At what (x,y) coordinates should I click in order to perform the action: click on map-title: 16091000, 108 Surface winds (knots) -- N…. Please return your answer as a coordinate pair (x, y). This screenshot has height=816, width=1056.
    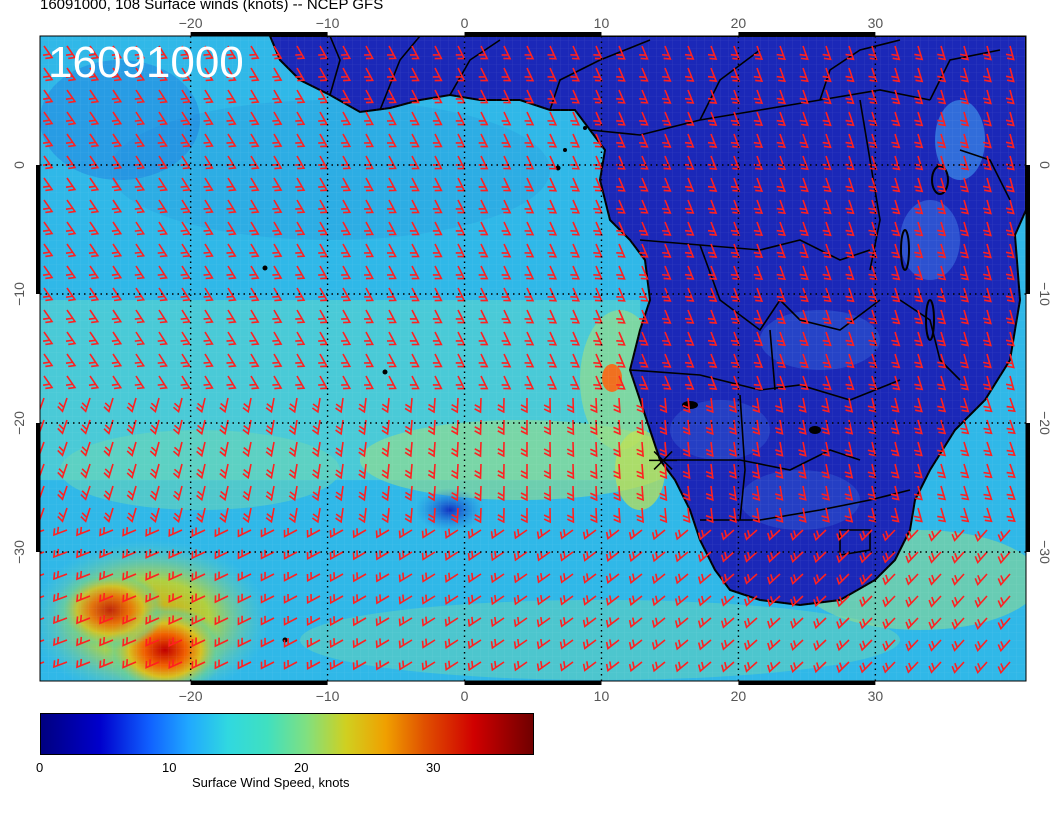
    Looking at the image, I should click on (212, 6).